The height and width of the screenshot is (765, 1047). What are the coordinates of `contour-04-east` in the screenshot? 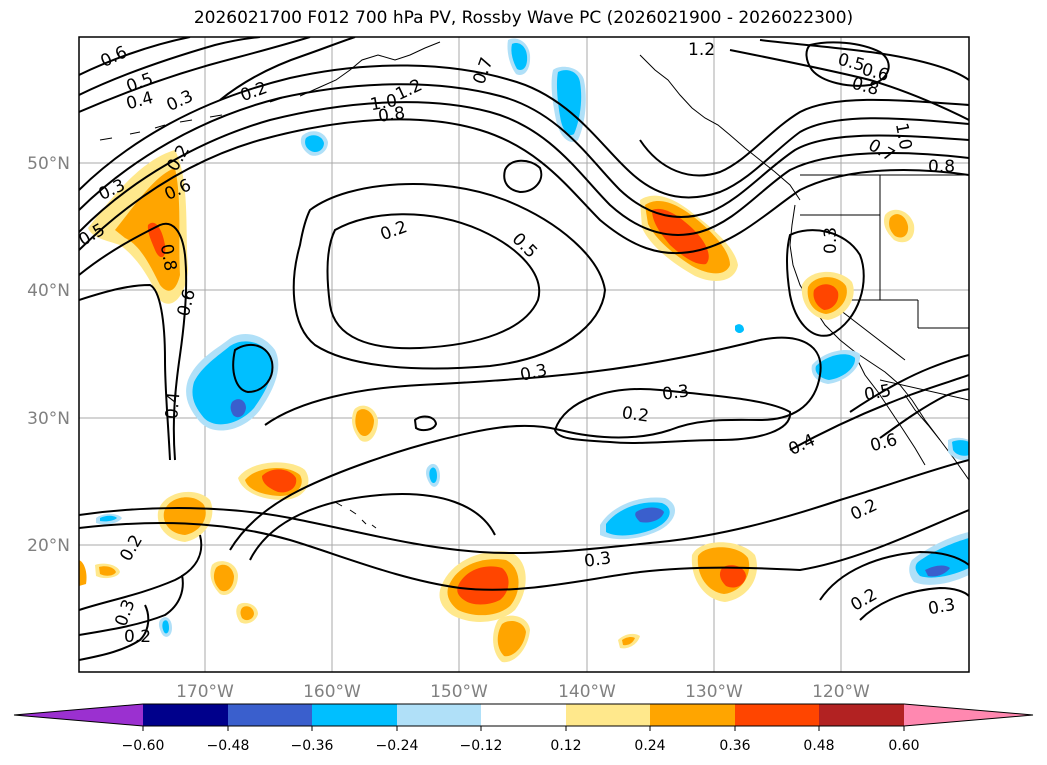 It's located at (879, 412).